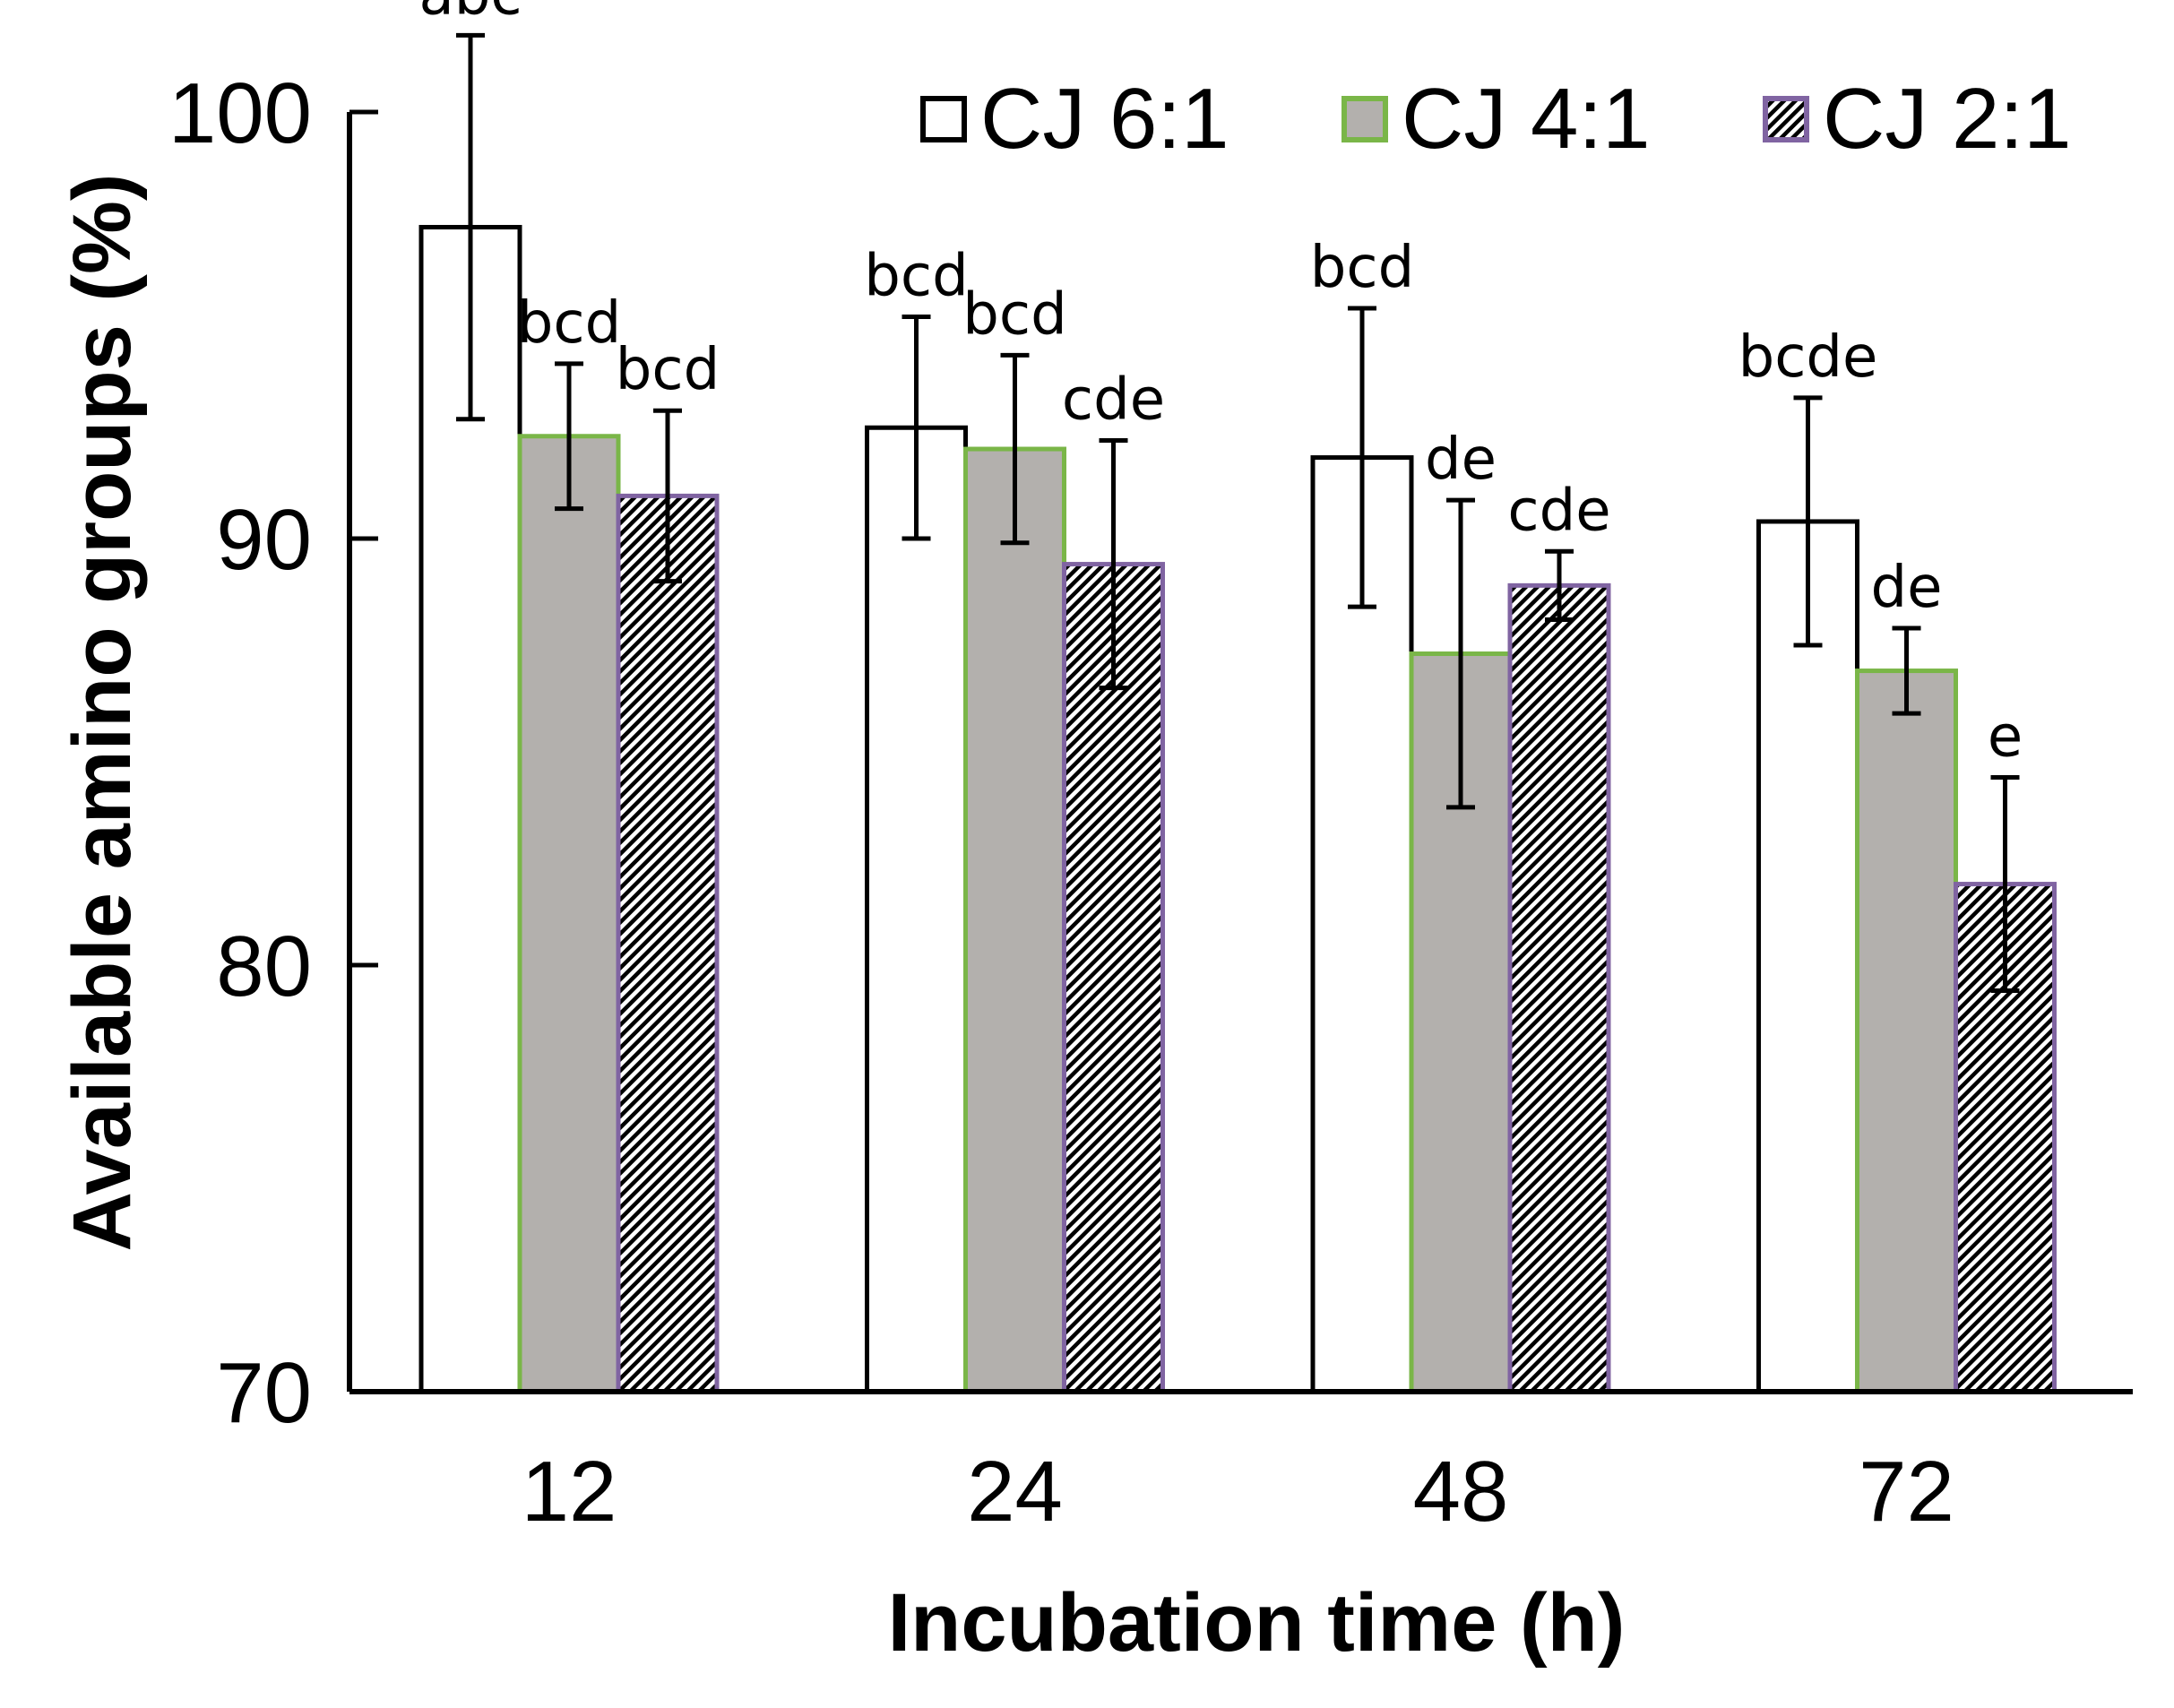 This screenshot has width=2174, height=1708. Describe the element at coordinates (1257, 1623) in the screenshot. I see `x-axis-title: Incubation time (h)` at that location.